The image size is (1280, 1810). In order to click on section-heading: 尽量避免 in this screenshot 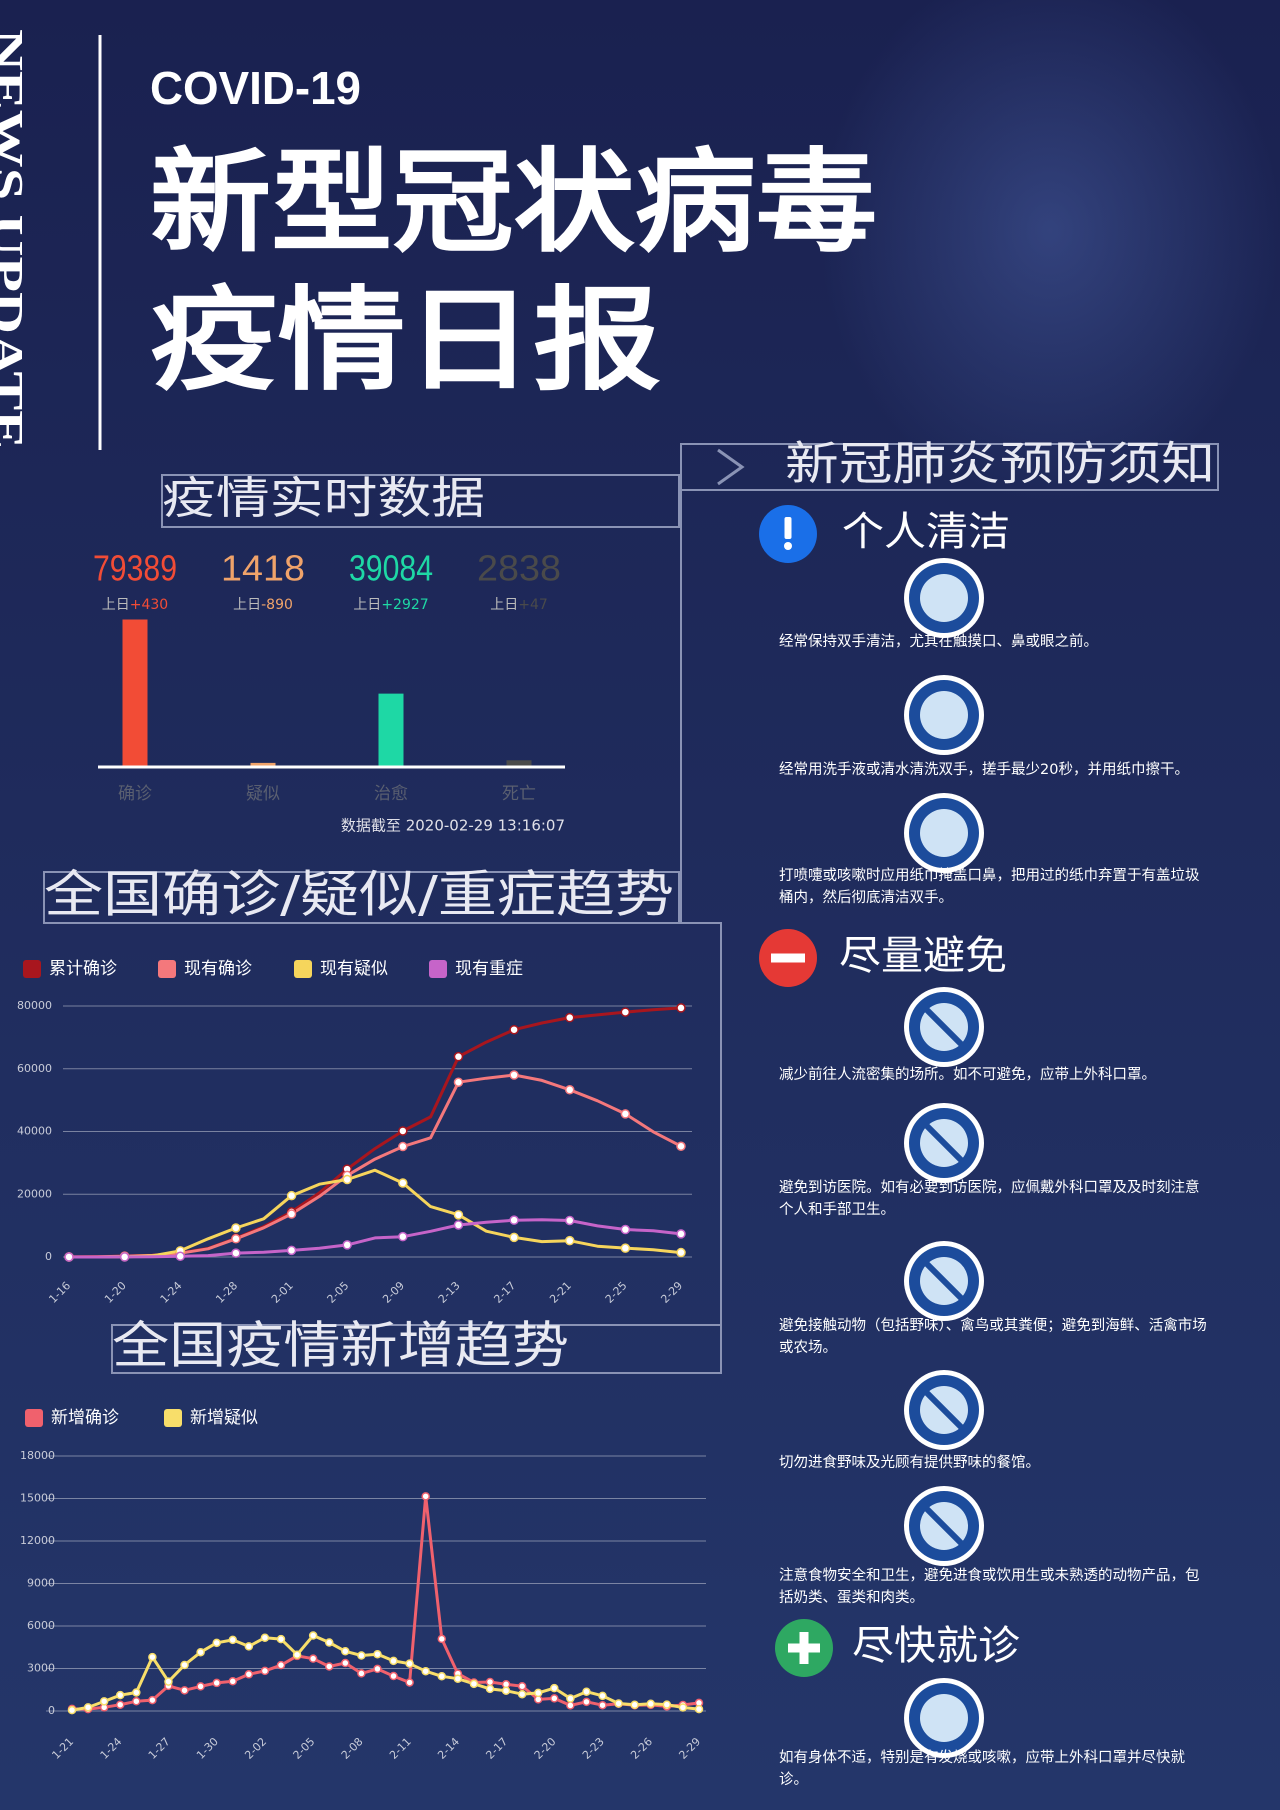, I will do `click(923, 956)`.